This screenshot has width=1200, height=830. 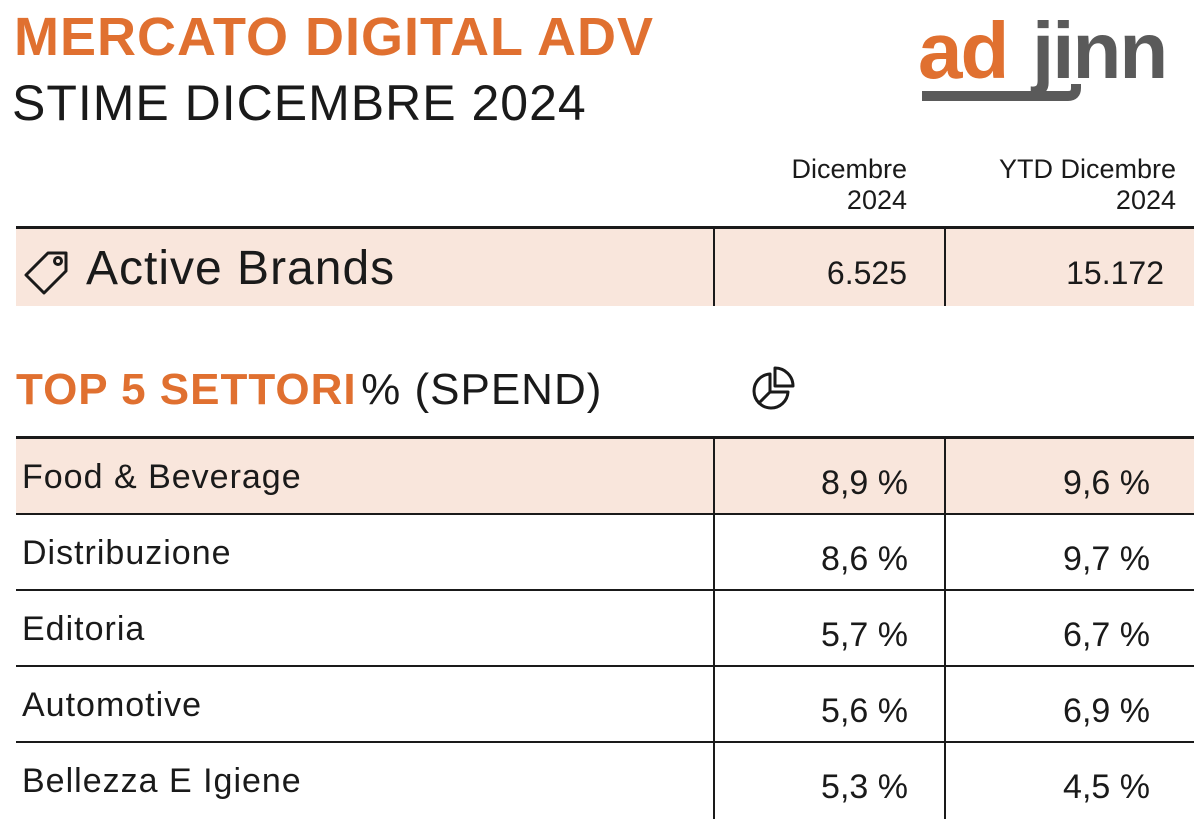 What do you see at coordinates (773, 388) in the screenshot?
I see `pie-chart-icon` at bounding box center [773, 388].